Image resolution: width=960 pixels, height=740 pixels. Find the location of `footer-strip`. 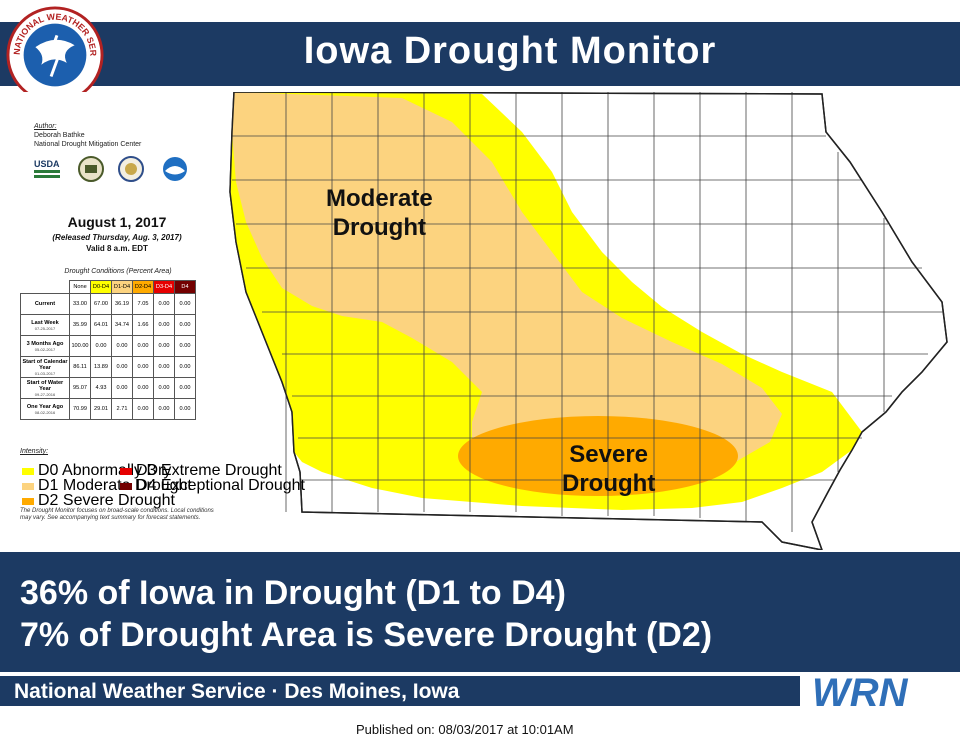

footer-strip is located at coordinates (400, 691).